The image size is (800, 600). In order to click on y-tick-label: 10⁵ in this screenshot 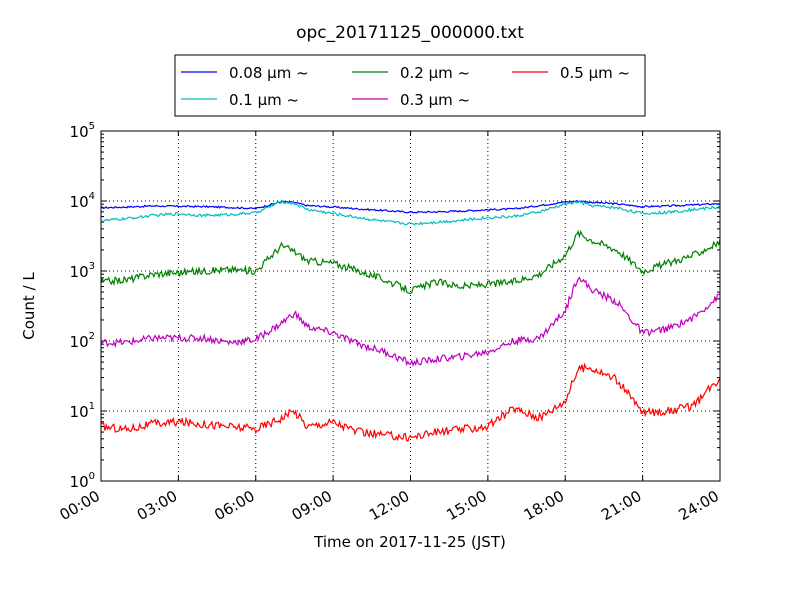, I will do `click(82, 131)`.